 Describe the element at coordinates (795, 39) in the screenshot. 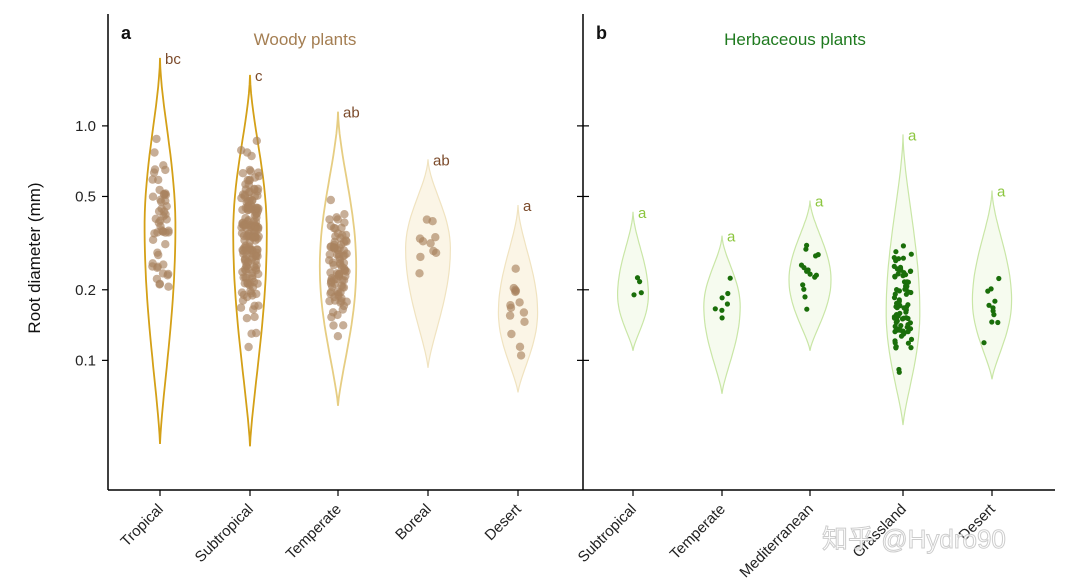

I see `panel-title: Herbaceous plants` at that location.